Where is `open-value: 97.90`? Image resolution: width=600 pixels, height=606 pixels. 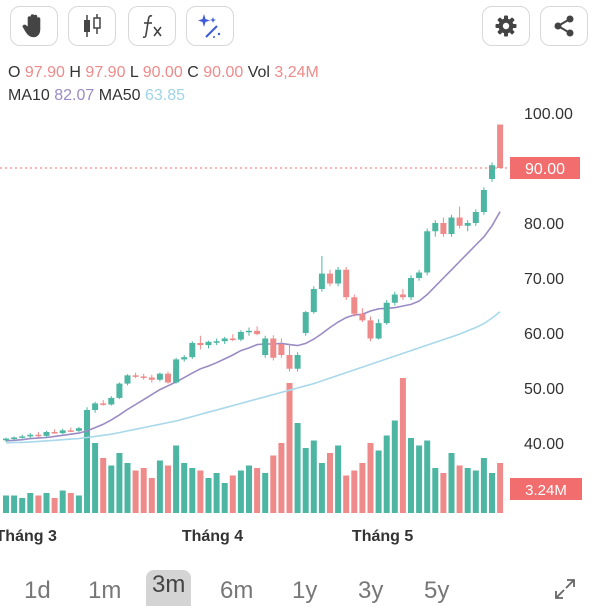
open-value: 97.90 is located at coordinates (44, 72).